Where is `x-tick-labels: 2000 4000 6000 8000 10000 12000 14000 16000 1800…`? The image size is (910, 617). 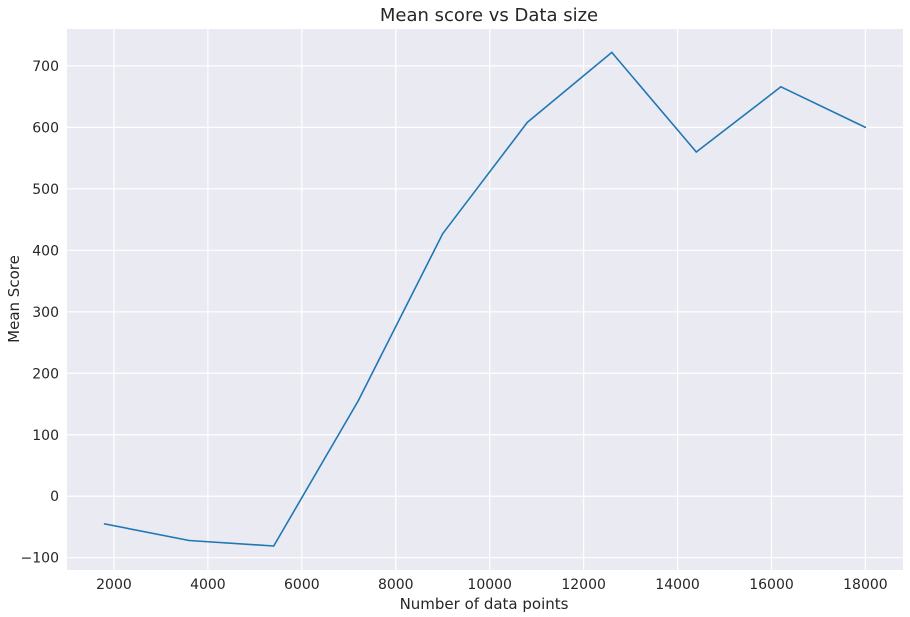 x-tick-labels: 2000 4000 6000 8000 10000 12000 14000 16000 1800… is located at coordinates (492, 585).